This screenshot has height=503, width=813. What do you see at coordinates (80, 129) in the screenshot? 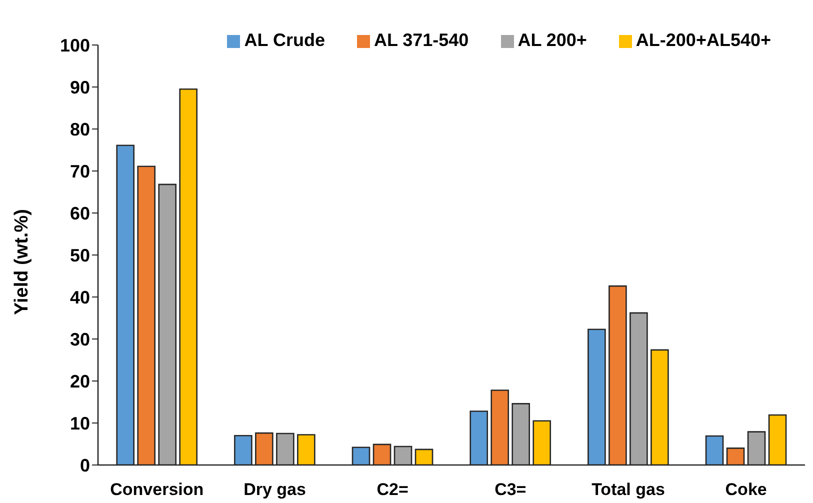
I see `y-tick-label: 80` at bounding box center [80, 129].